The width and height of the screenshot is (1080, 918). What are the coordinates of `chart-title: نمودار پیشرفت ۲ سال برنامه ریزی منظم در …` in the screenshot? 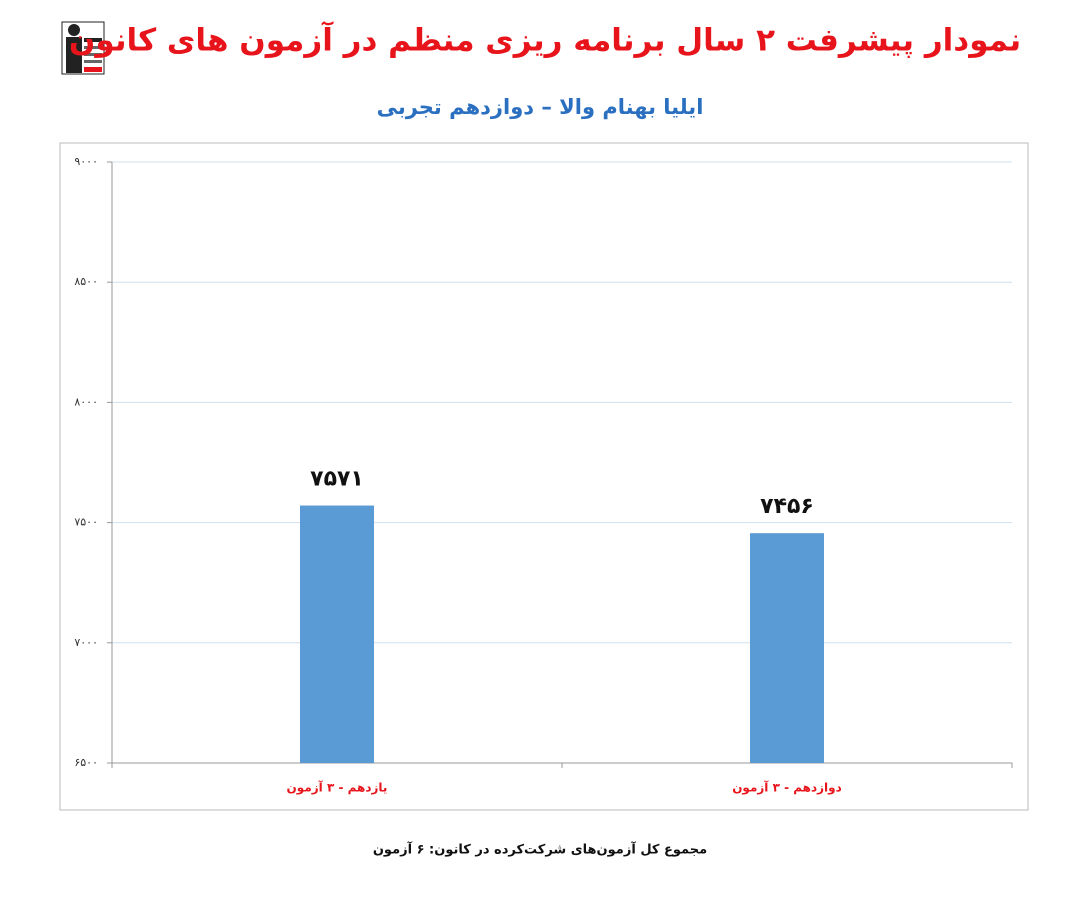 It's located at (545, 40).